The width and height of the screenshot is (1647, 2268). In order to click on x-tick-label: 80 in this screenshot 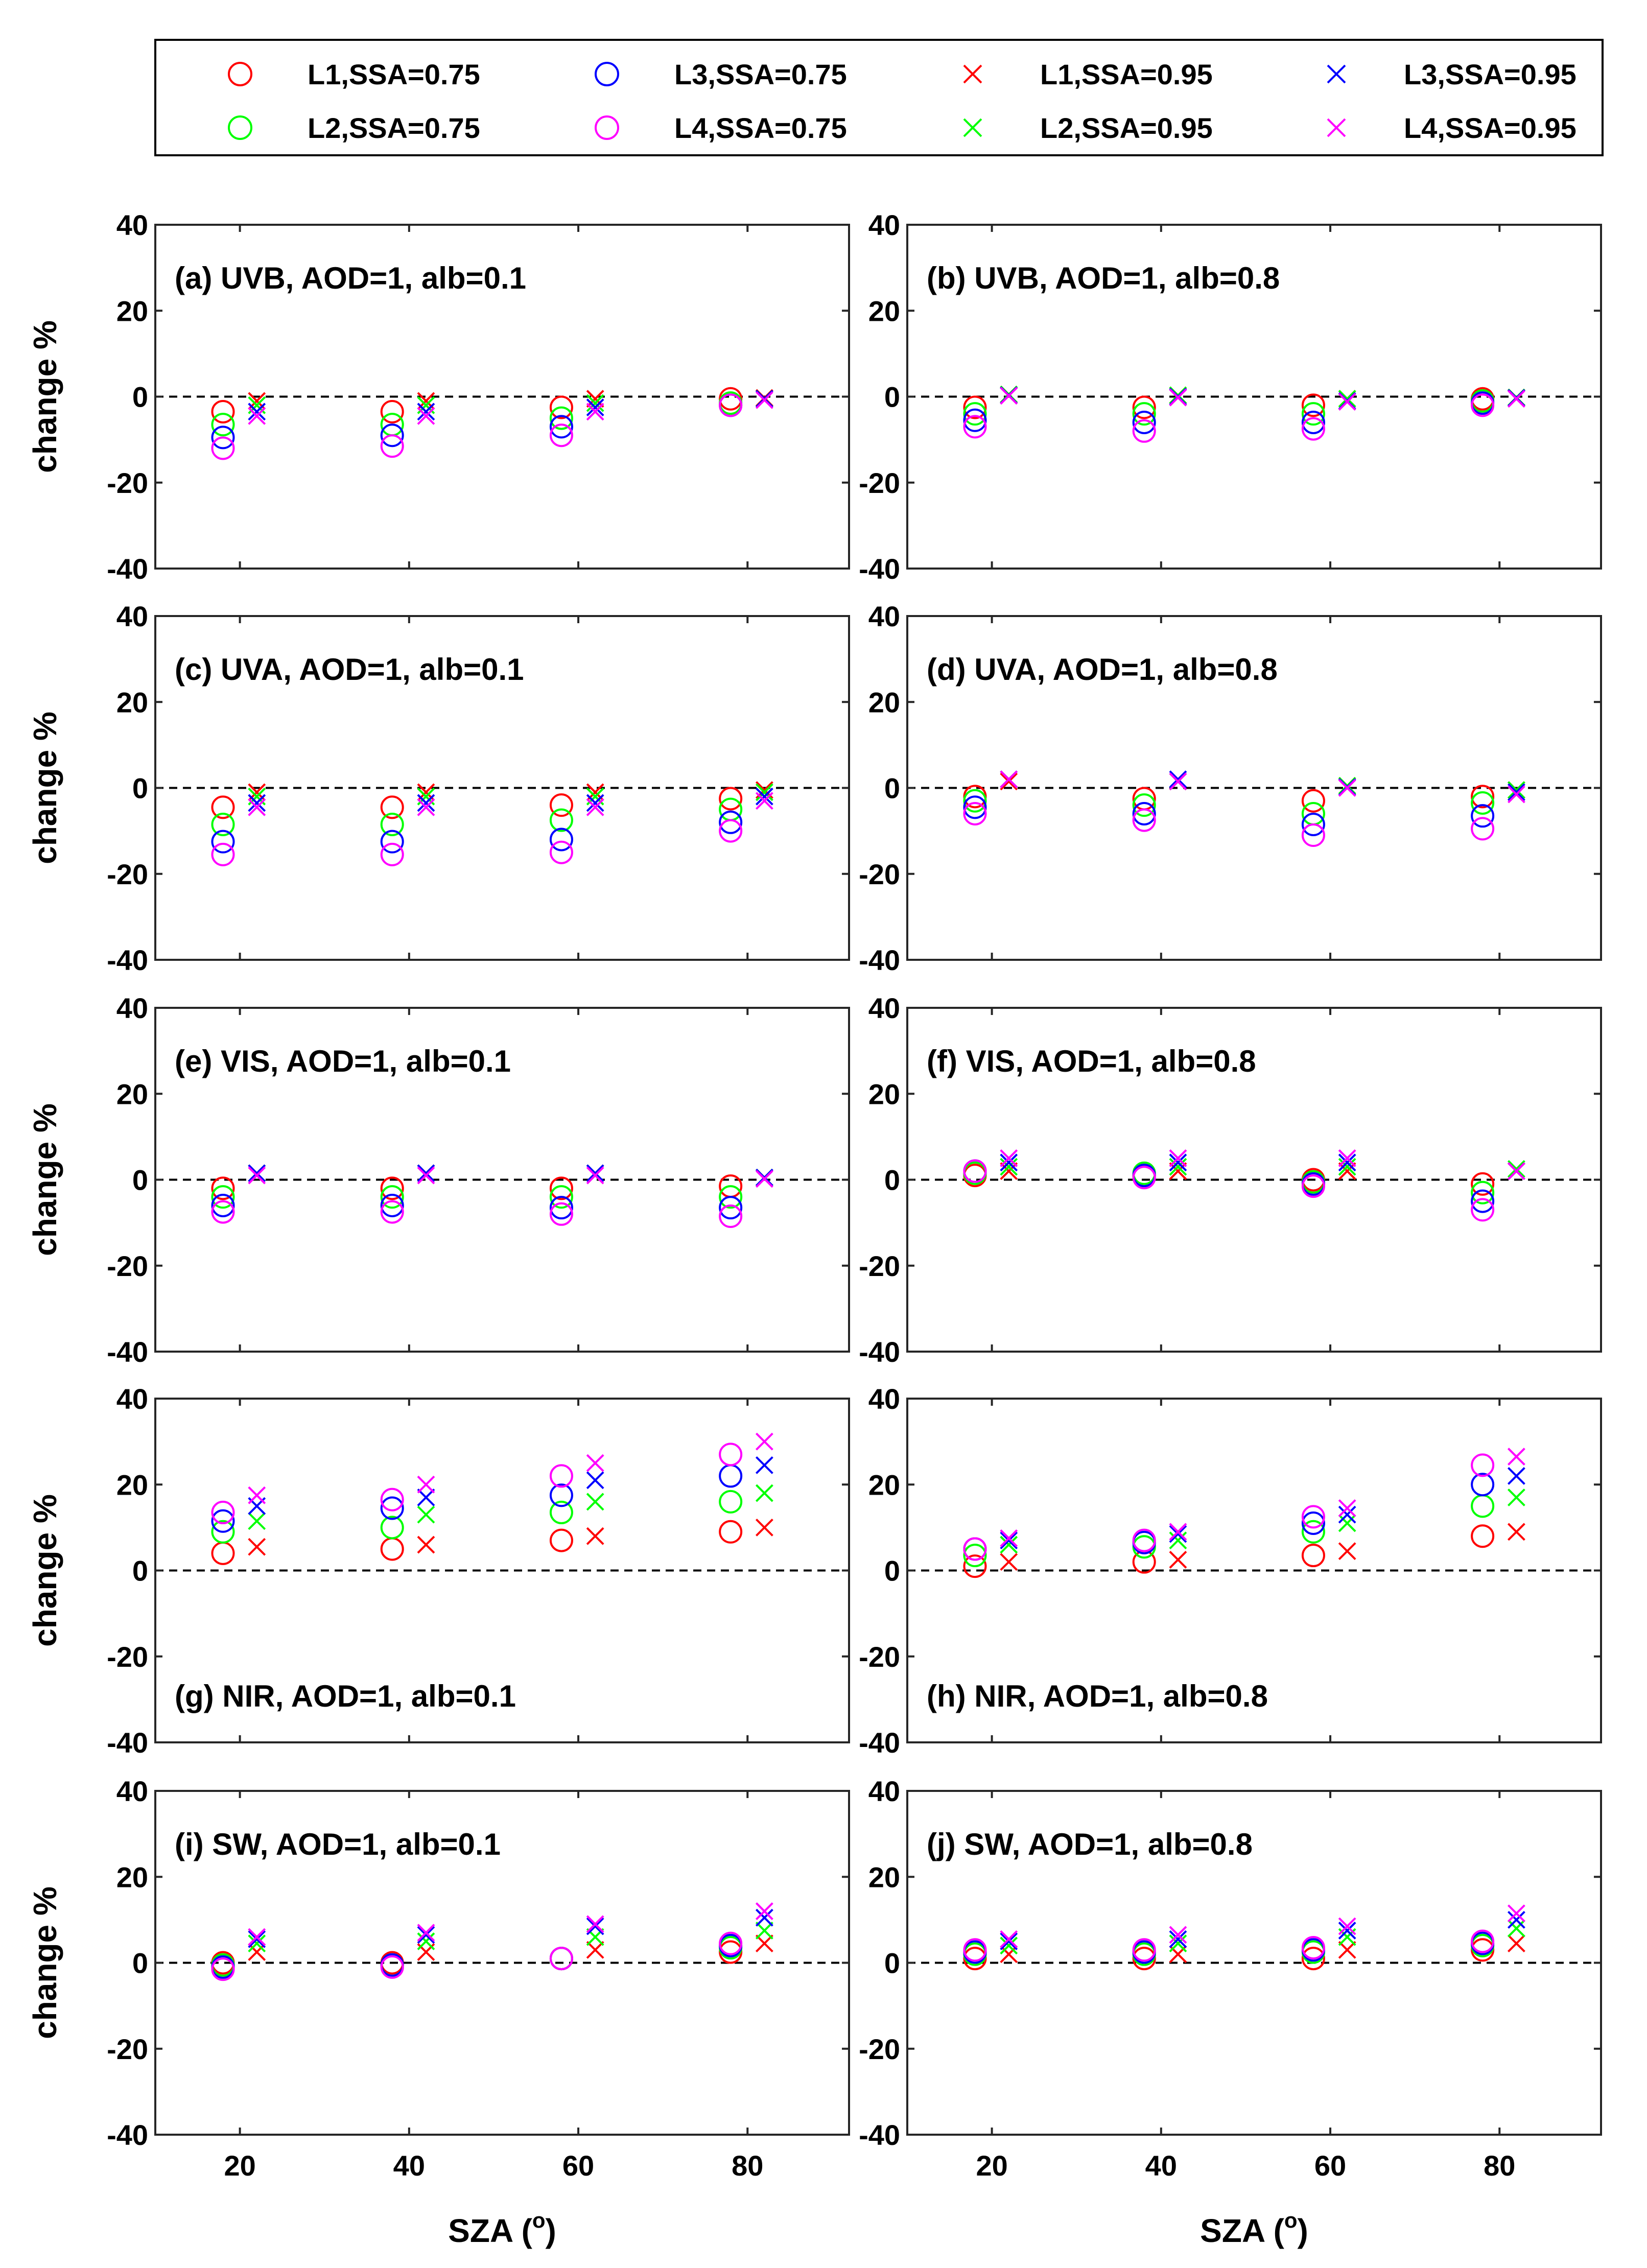, I will do `click(1500, 2165)`.